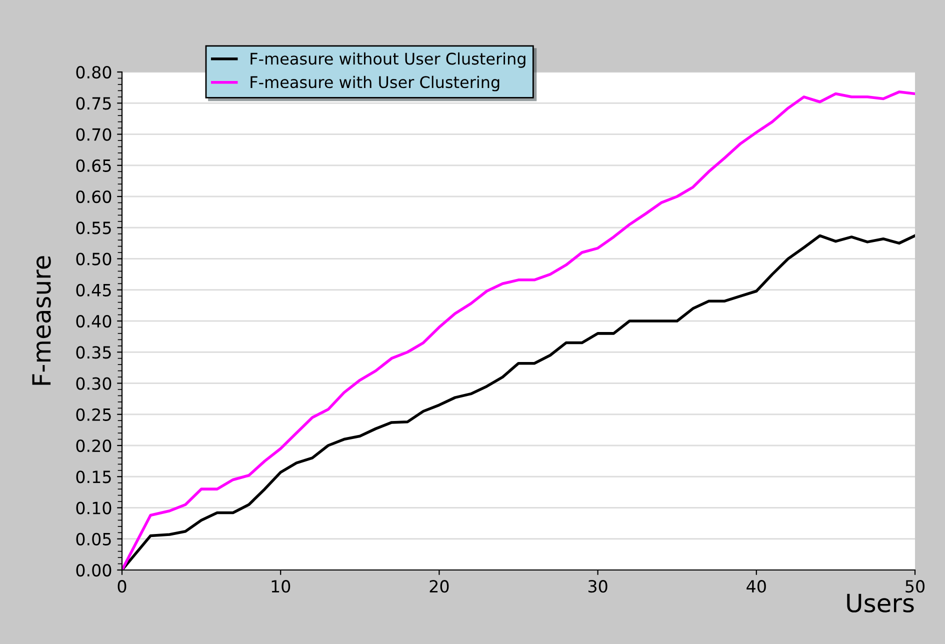  I want to click on y-tick-label: 0.55, so click(93, 228).